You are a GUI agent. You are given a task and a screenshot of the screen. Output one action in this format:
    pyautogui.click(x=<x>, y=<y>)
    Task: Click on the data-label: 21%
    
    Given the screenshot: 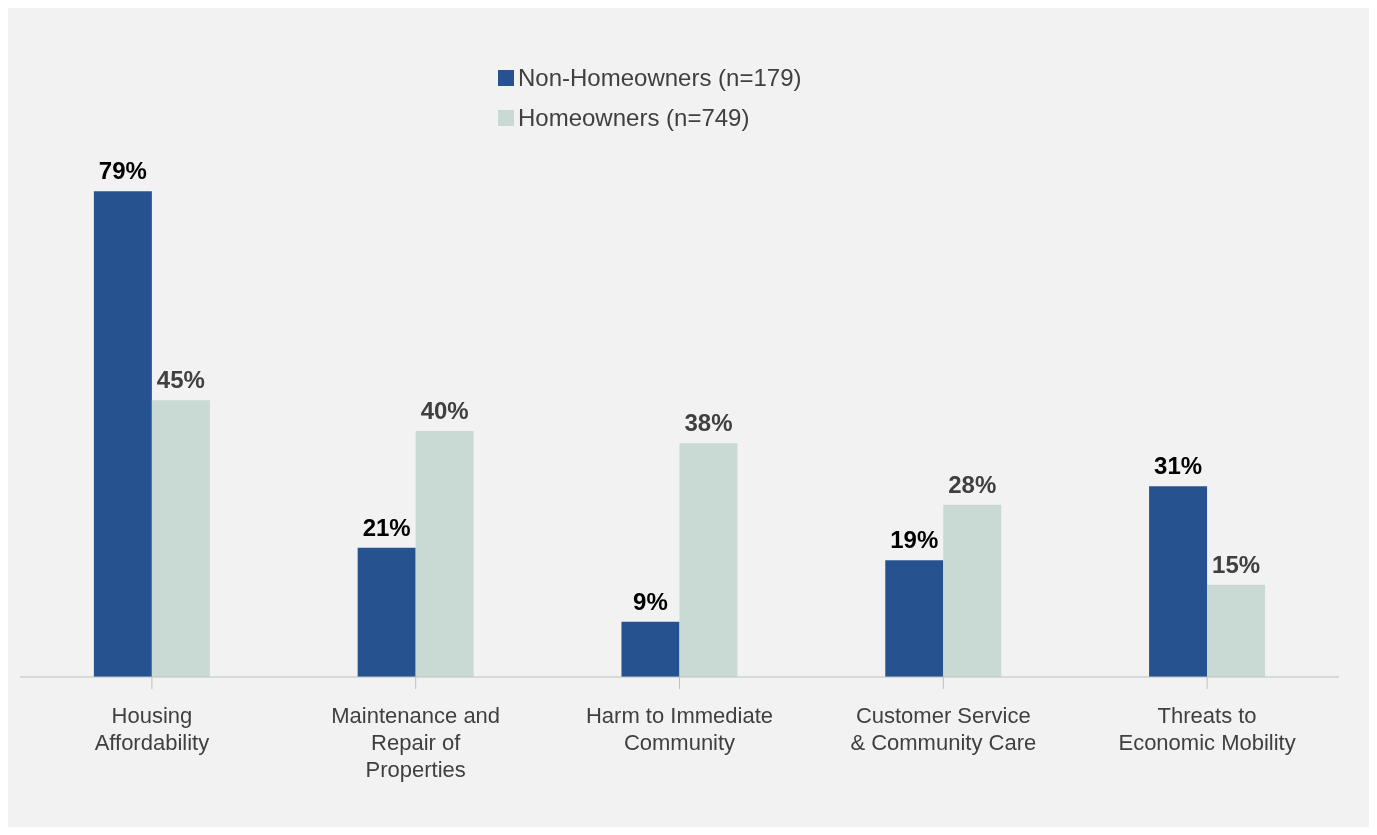 What is the action you would take?
    pyautogui.click(x=386, y=527)
    